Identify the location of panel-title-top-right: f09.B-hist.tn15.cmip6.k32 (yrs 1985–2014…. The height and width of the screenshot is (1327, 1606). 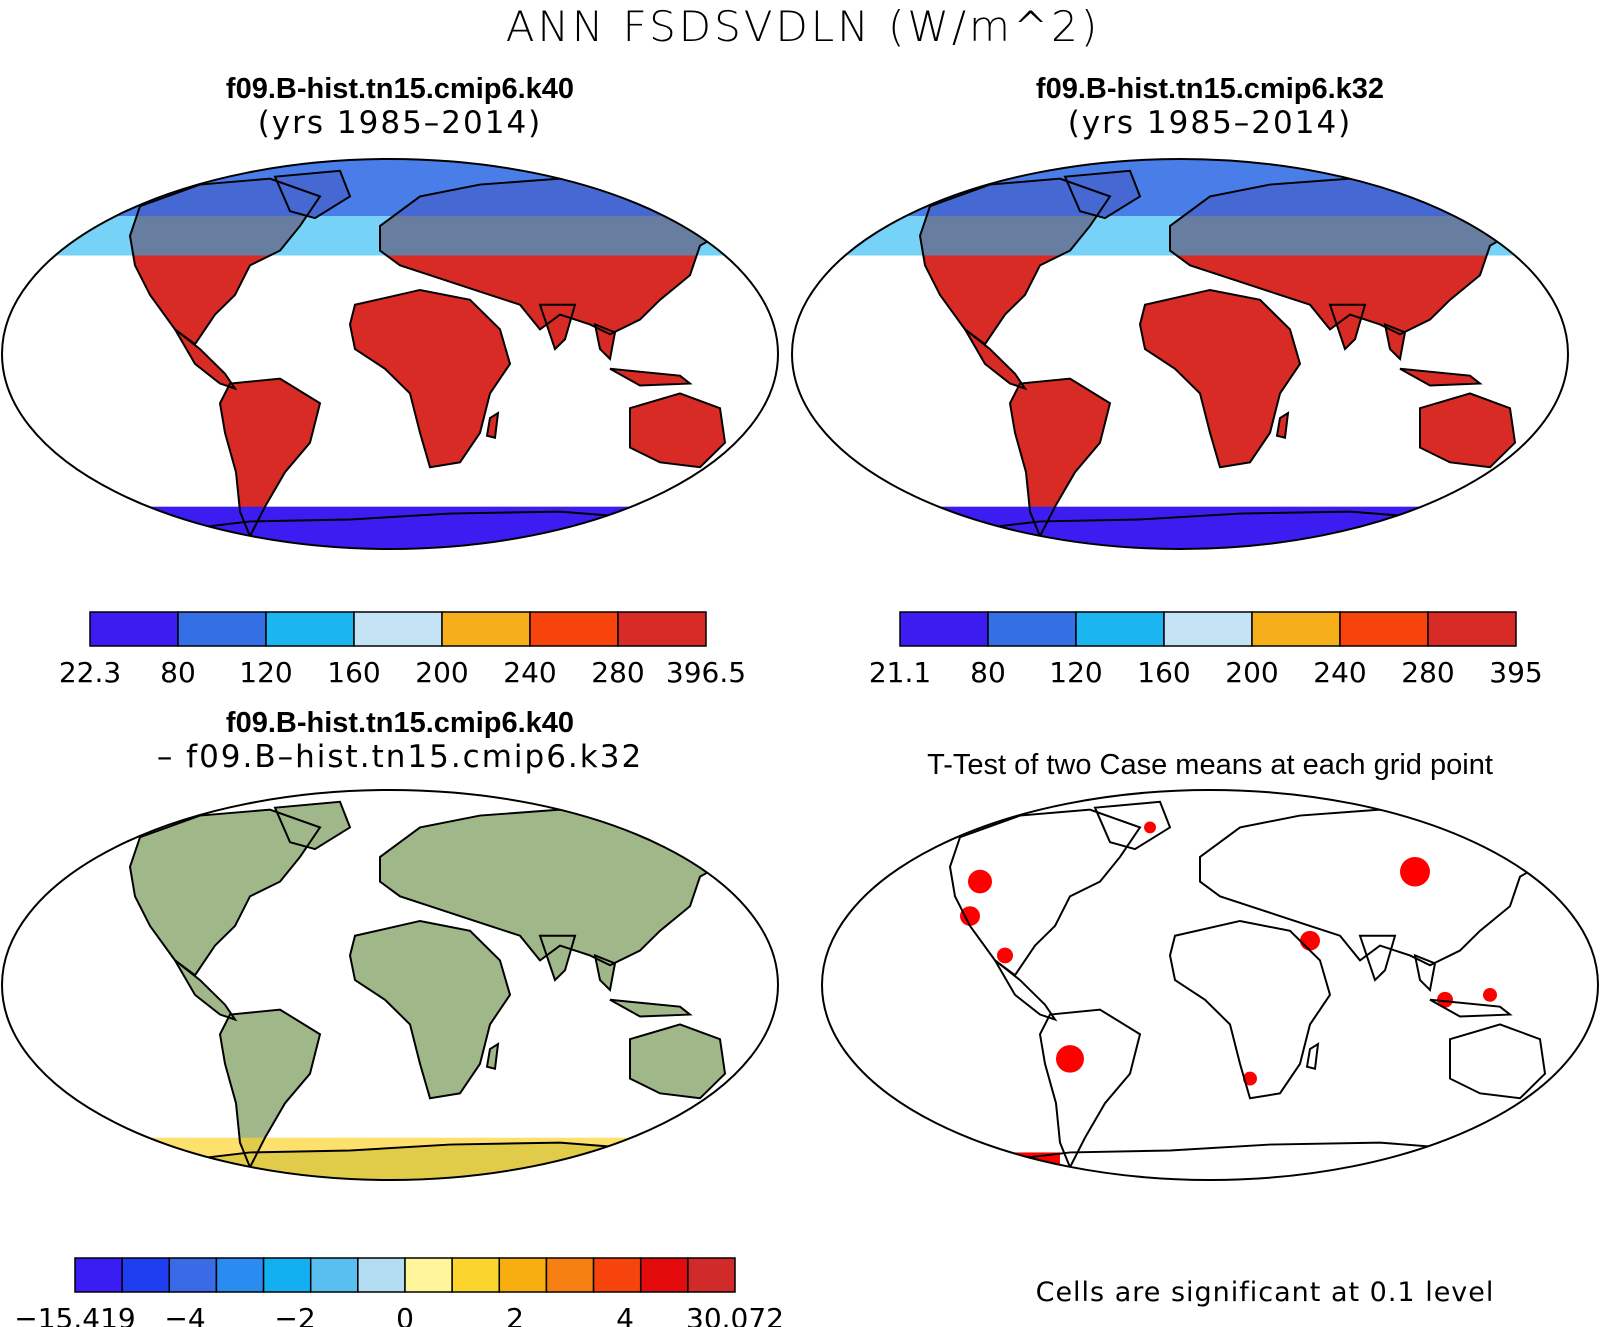
(1210, 106).